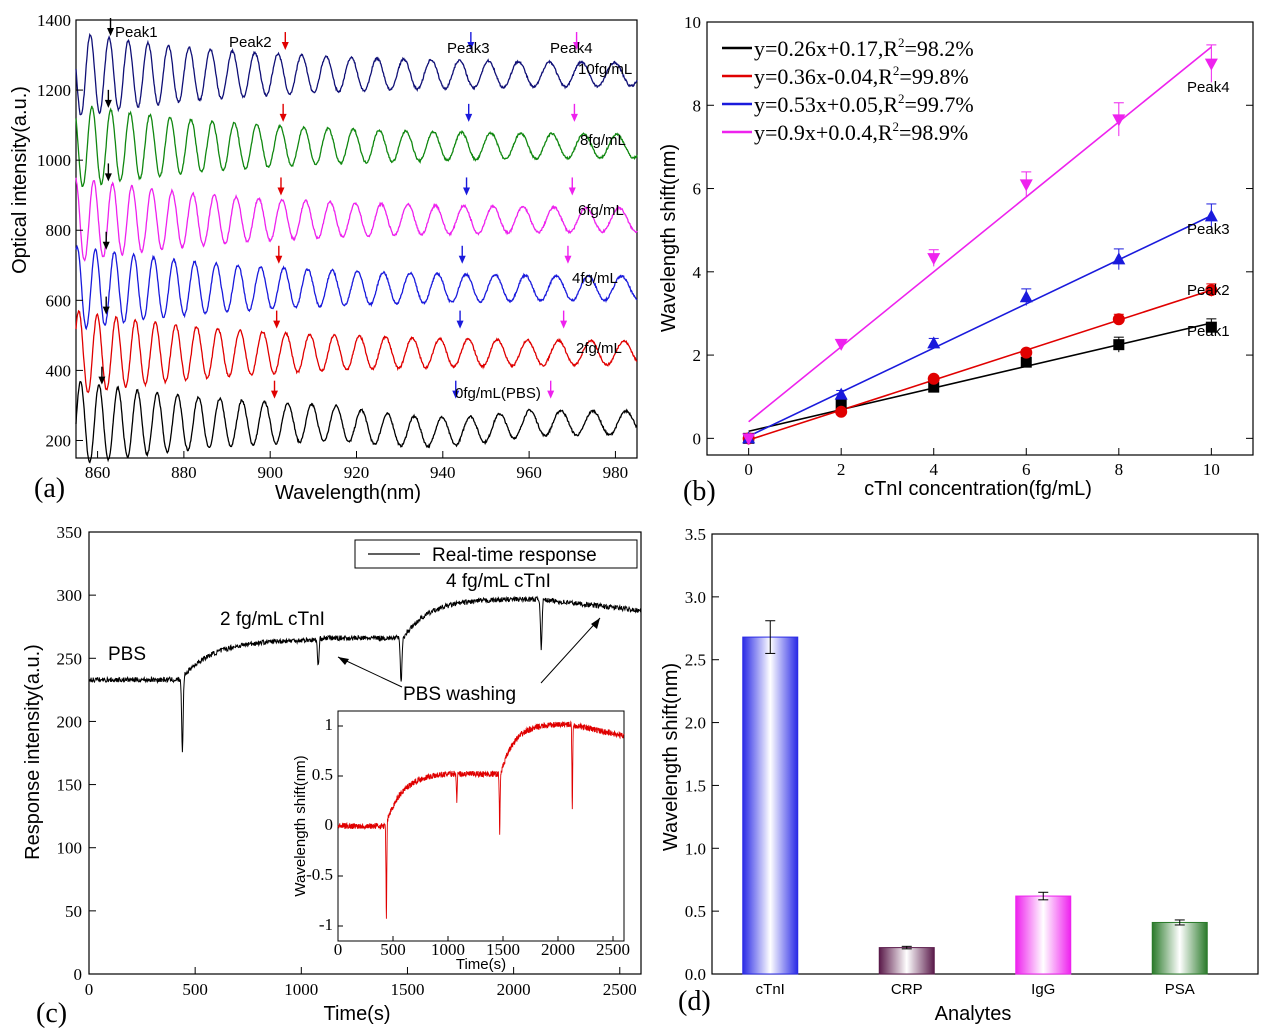 The width and height of the screenshot is (1268, 1031). What do you see at coordinates (272, 619) in the screenshot?
I see `annot-2fg: 2 fg/mL cTnI` at bounding box center [272, 619].